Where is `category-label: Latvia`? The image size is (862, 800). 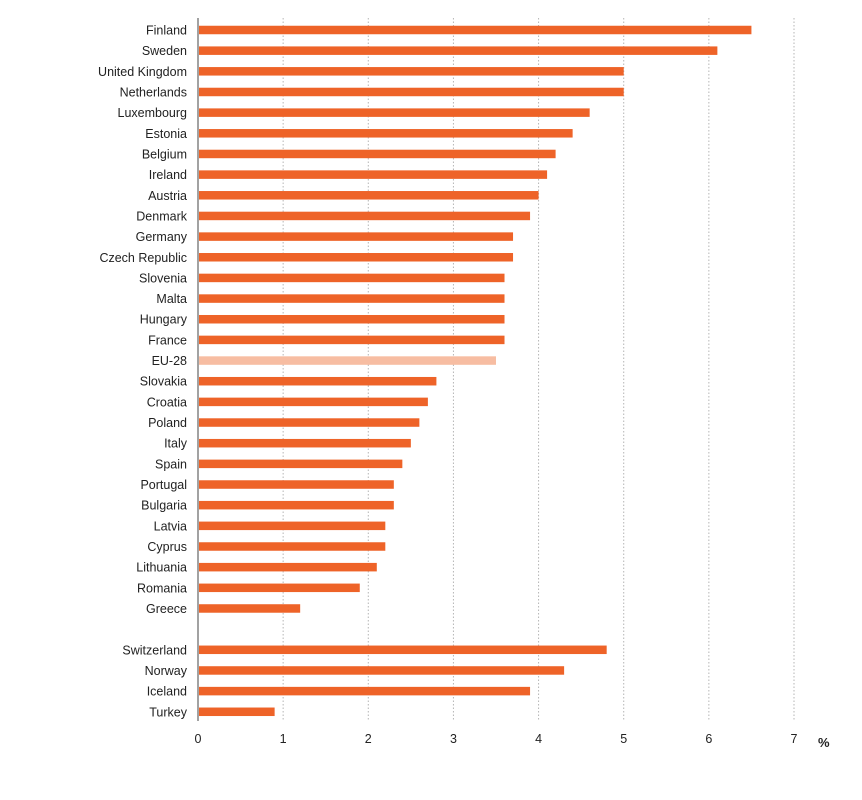 category-label: Latvia is located at coordinates (170, 526).